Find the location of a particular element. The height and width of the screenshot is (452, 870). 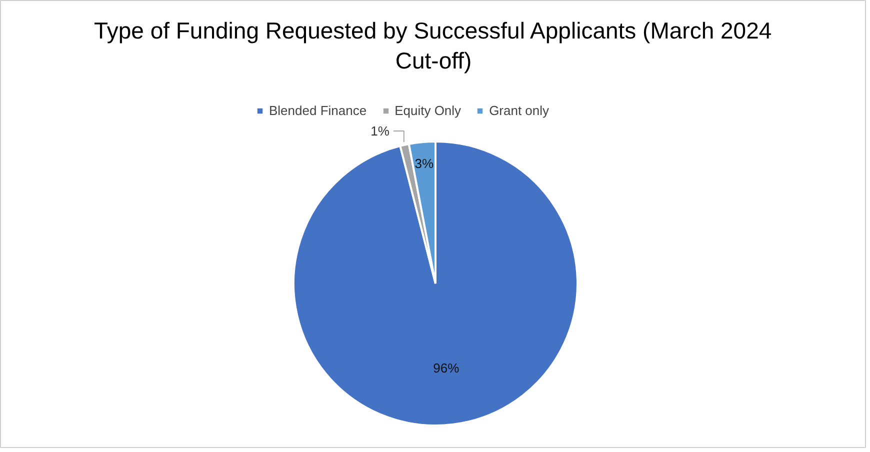

data-label: 96% is located at coordinates (446, 368).